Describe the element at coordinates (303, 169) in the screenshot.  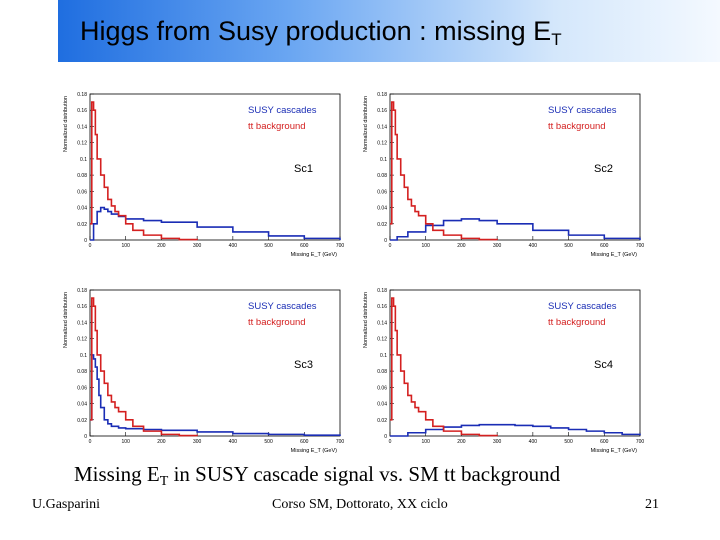
I see `panel-label: Sc1` at that location.